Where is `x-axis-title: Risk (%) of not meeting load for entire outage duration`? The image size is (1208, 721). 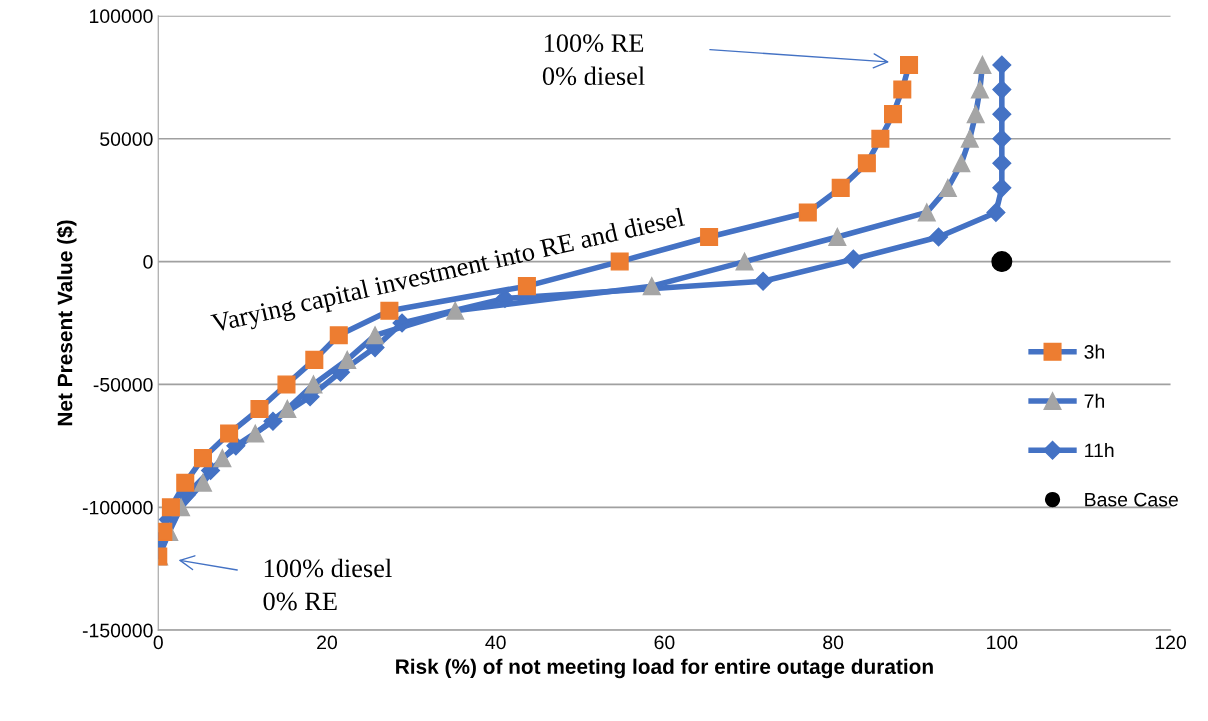
x-axis-title: Risk (%) of not meeting load for entire outage duration is located at coordinates (664, 668).